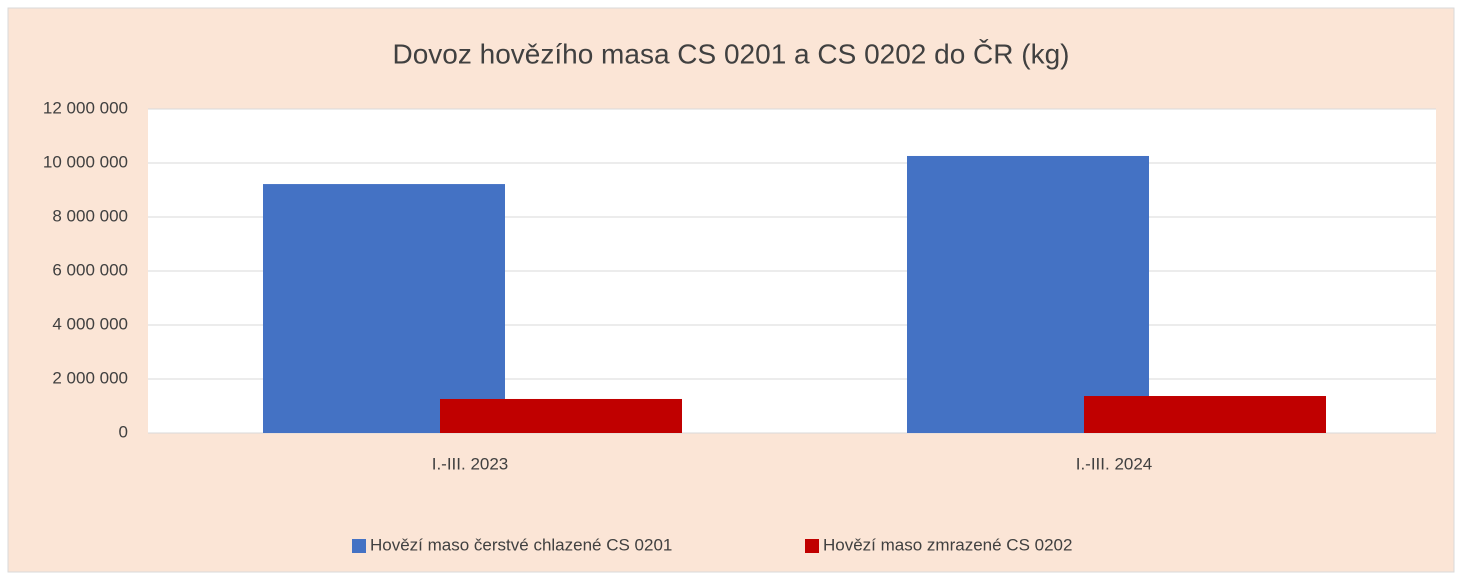  What do you see at coordinates (90, 377) in the screenshot?
I see `y-tick-label: 2 000 000` at bounding box center [90, 377].